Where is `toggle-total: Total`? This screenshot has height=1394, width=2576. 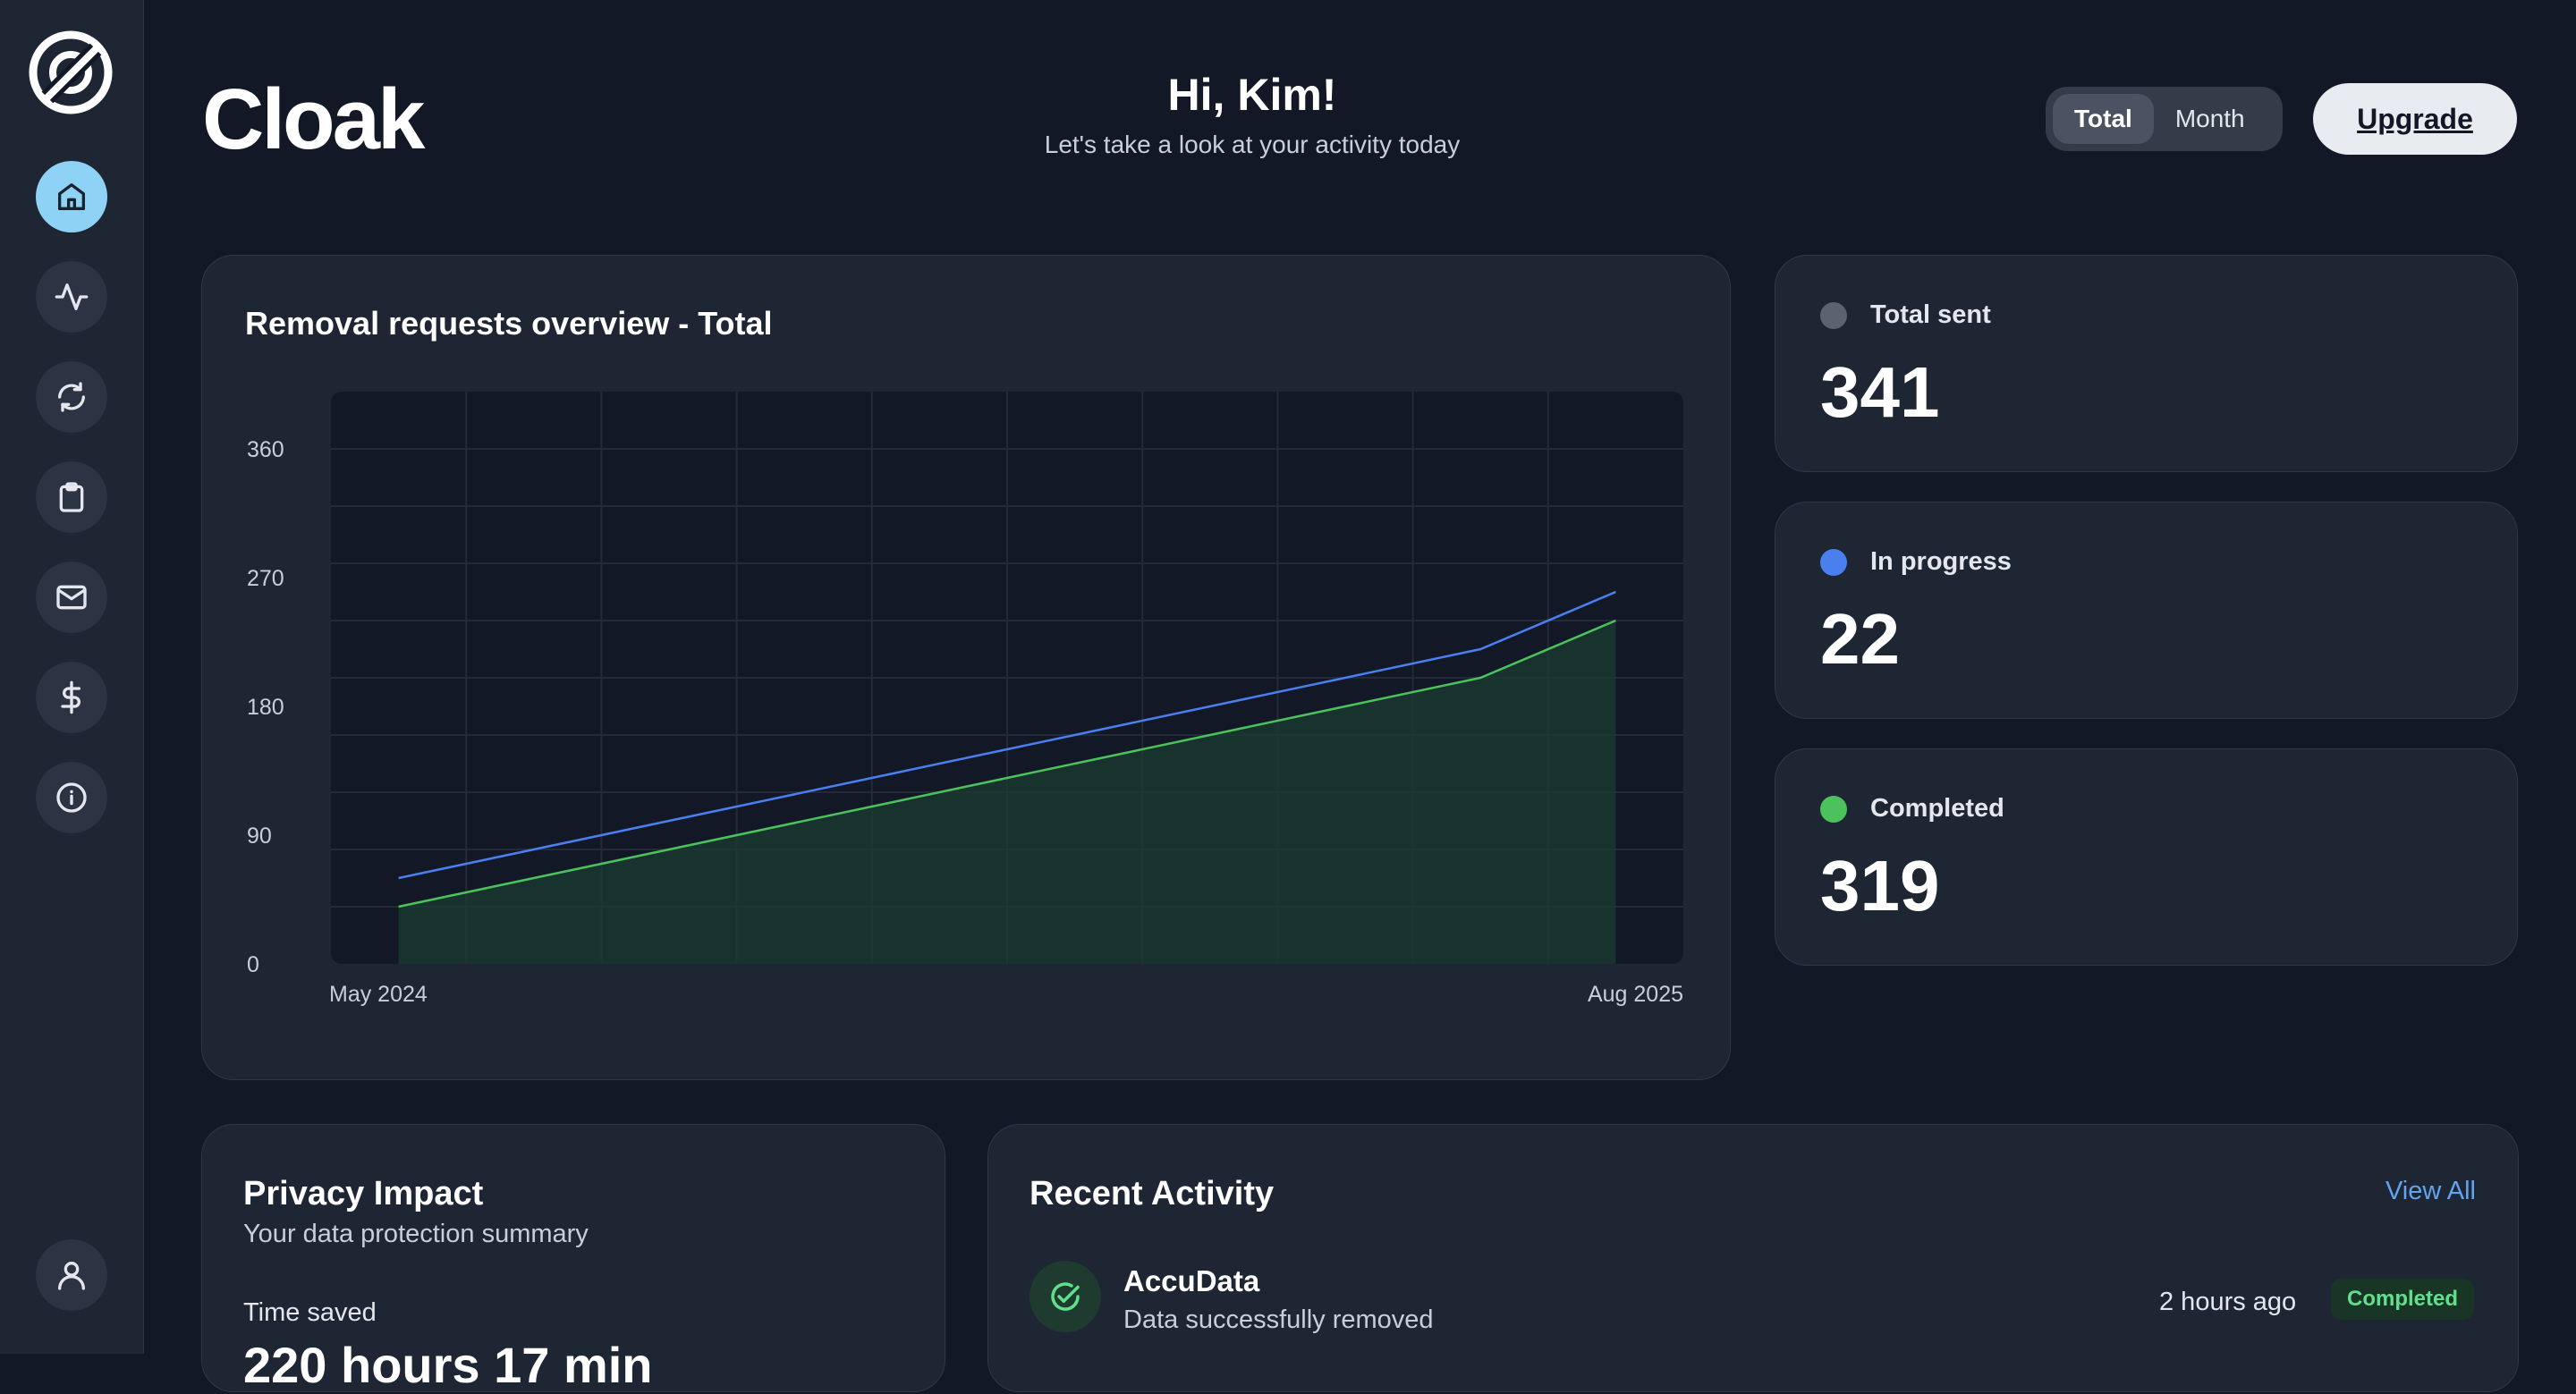 toggle-total: Total is located at coordinates (2103, 119).